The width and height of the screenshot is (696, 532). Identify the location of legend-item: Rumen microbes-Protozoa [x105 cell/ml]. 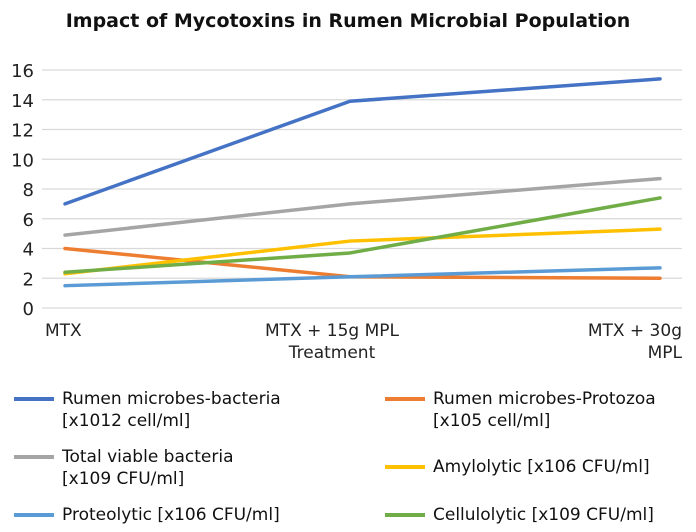
(520, 410).